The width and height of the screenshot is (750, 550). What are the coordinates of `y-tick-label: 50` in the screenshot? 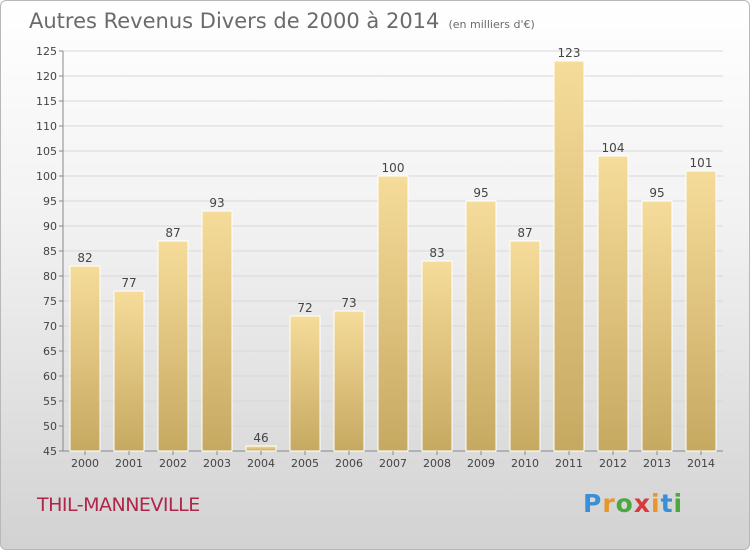 It's located at (50, 426).